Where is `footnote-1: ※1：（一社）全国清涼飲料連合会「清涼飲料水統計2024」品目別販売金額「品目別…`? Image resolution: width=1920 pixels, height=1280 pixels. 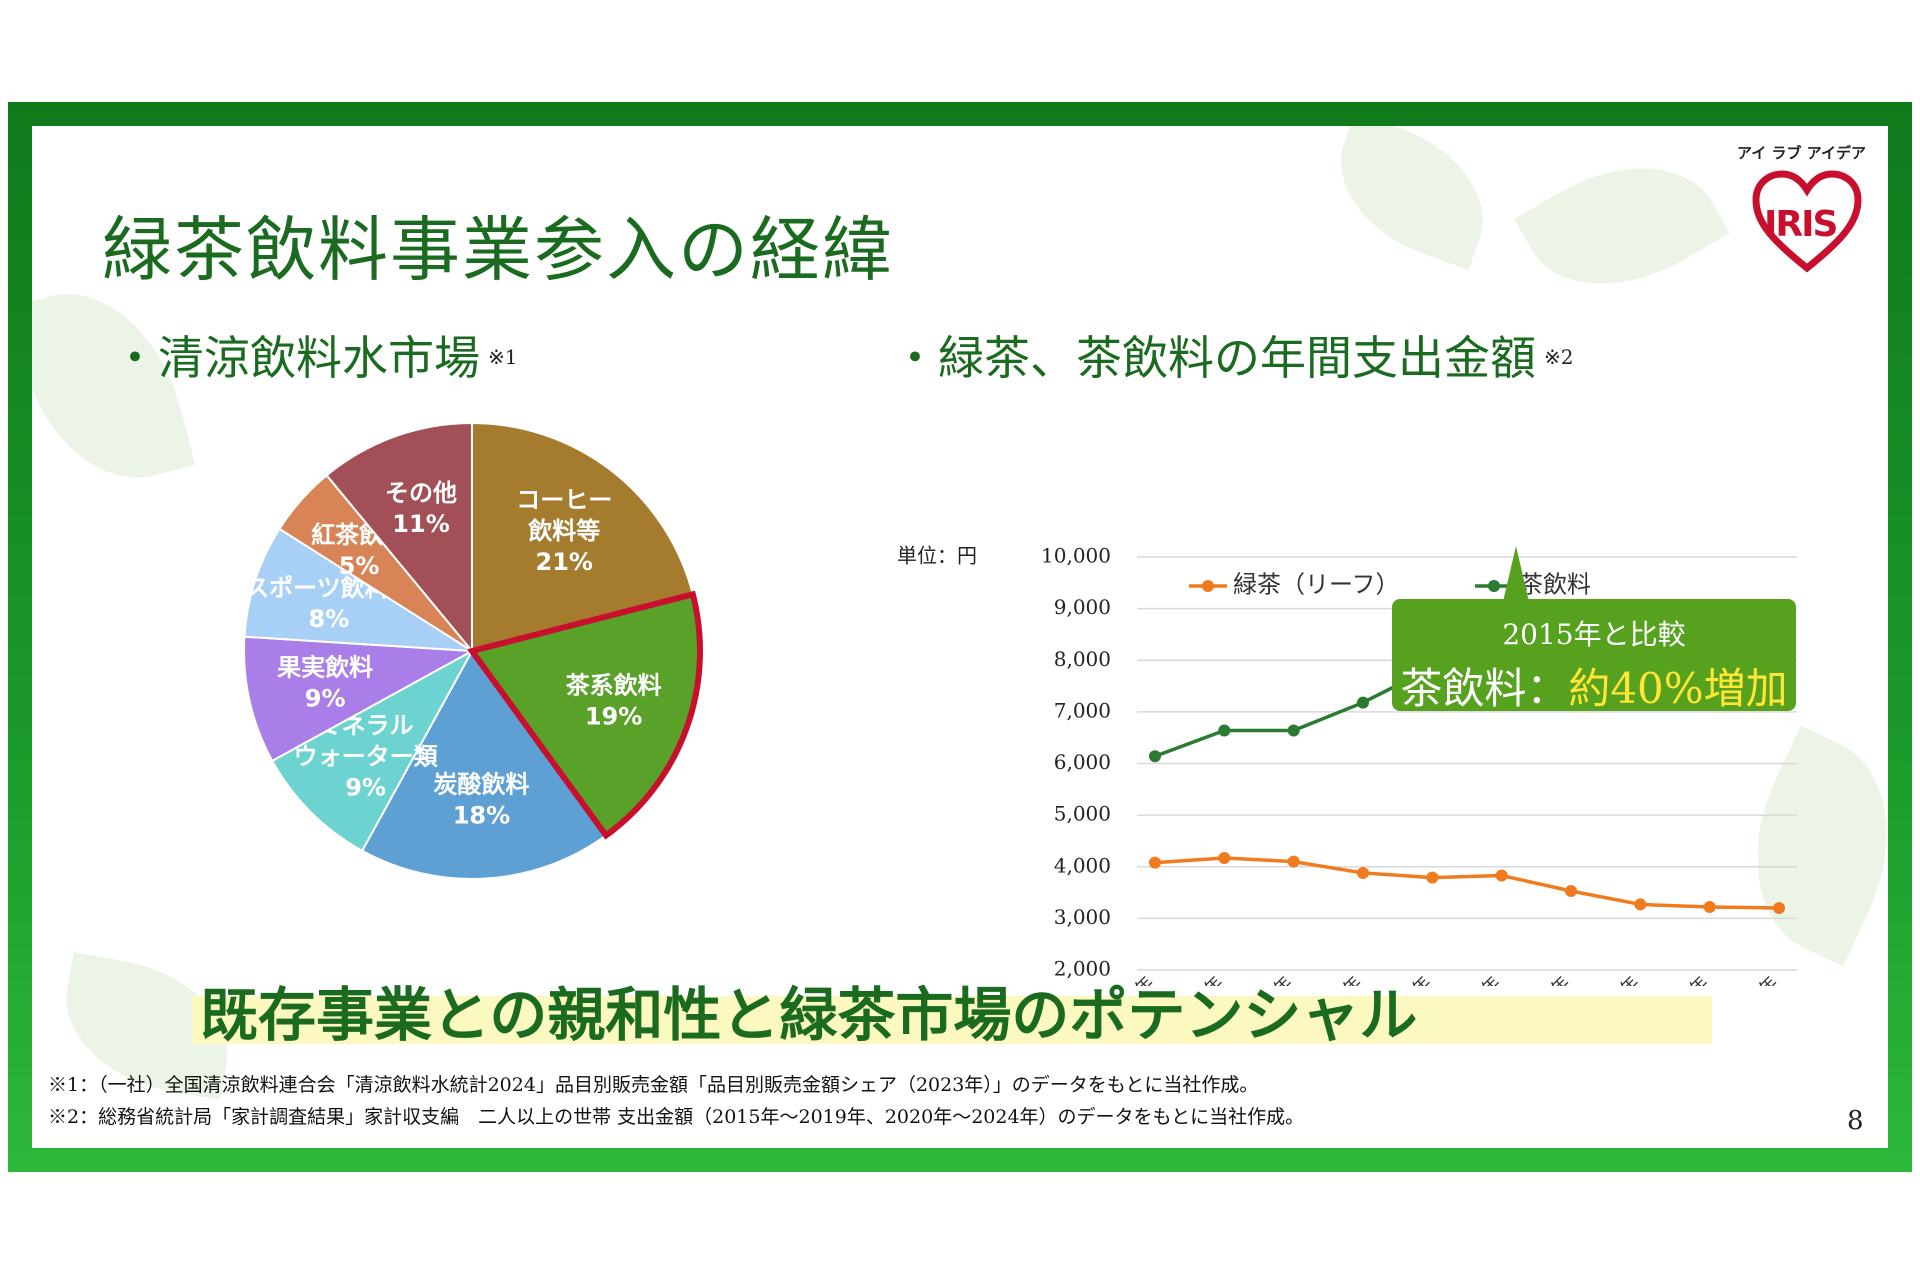 footnote-1: ※1：（一社）全国清涼飲料連合会「清涼飲料水統計2024」品目別販売金額「品目別… is located at coordinates (653, 1085).